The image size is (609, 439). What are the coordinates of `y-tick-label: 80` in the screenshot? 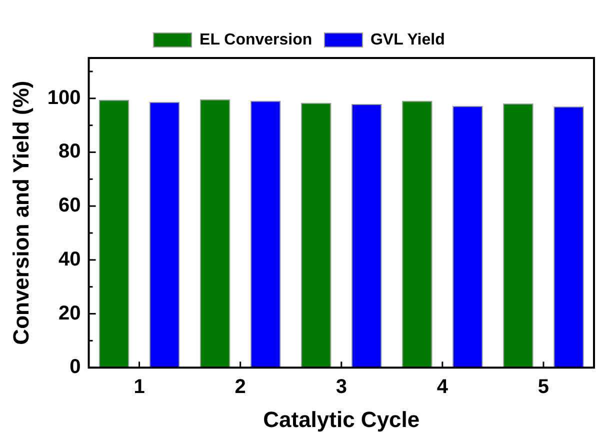 It's located at (69, 151).